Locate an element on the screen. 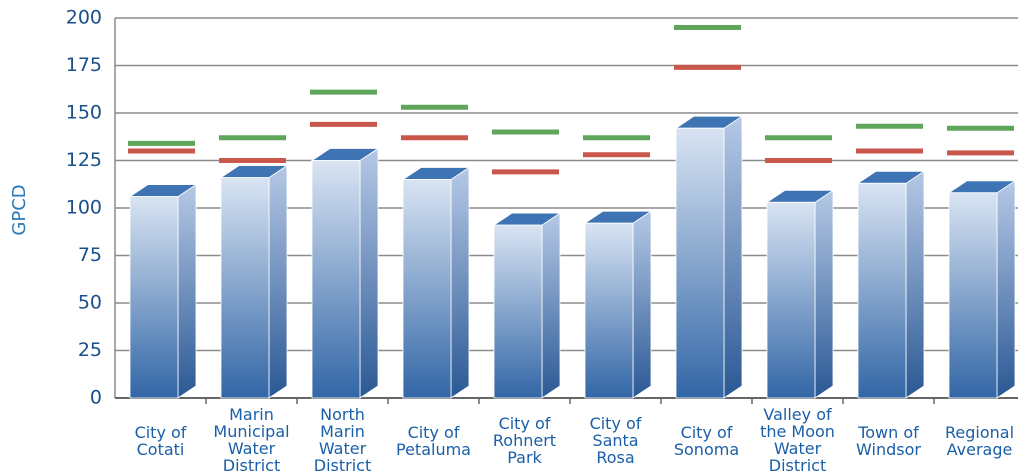 The width and height of the screenshot is (1018, 474). x-tick-label-box: North Marin Water District is located at coordinates (342, 440).